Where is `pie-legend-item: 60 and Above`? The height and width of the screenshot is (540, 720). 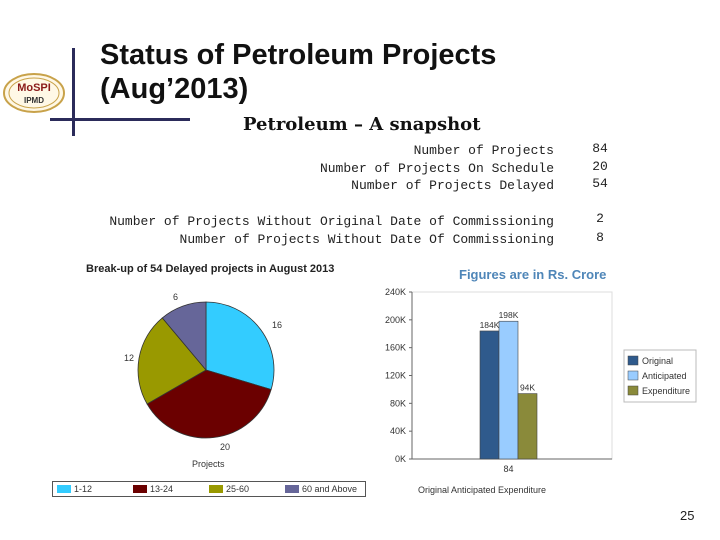 pie-legend-item: 60 and Above is located at coordinates (321, 489).